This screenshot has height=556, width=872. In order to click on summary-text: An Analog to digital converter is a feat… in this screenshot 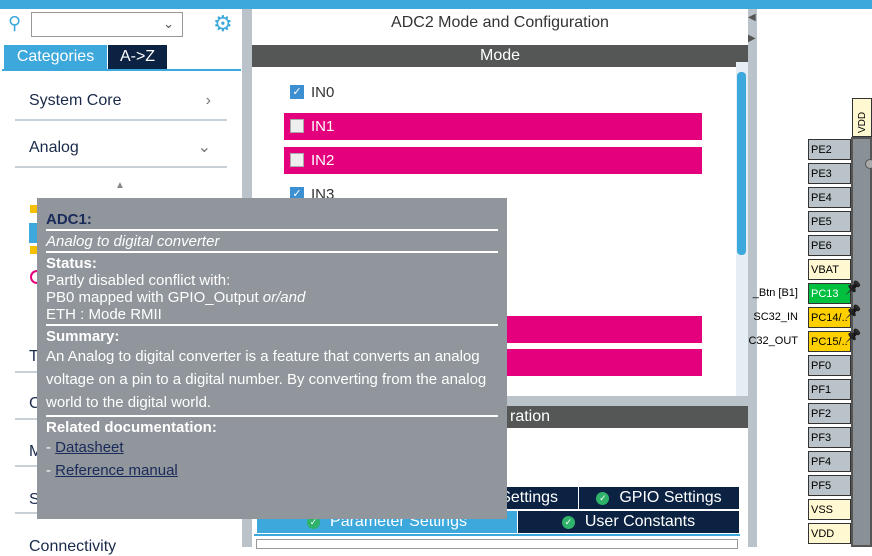, I will do `click(266, 379)`.